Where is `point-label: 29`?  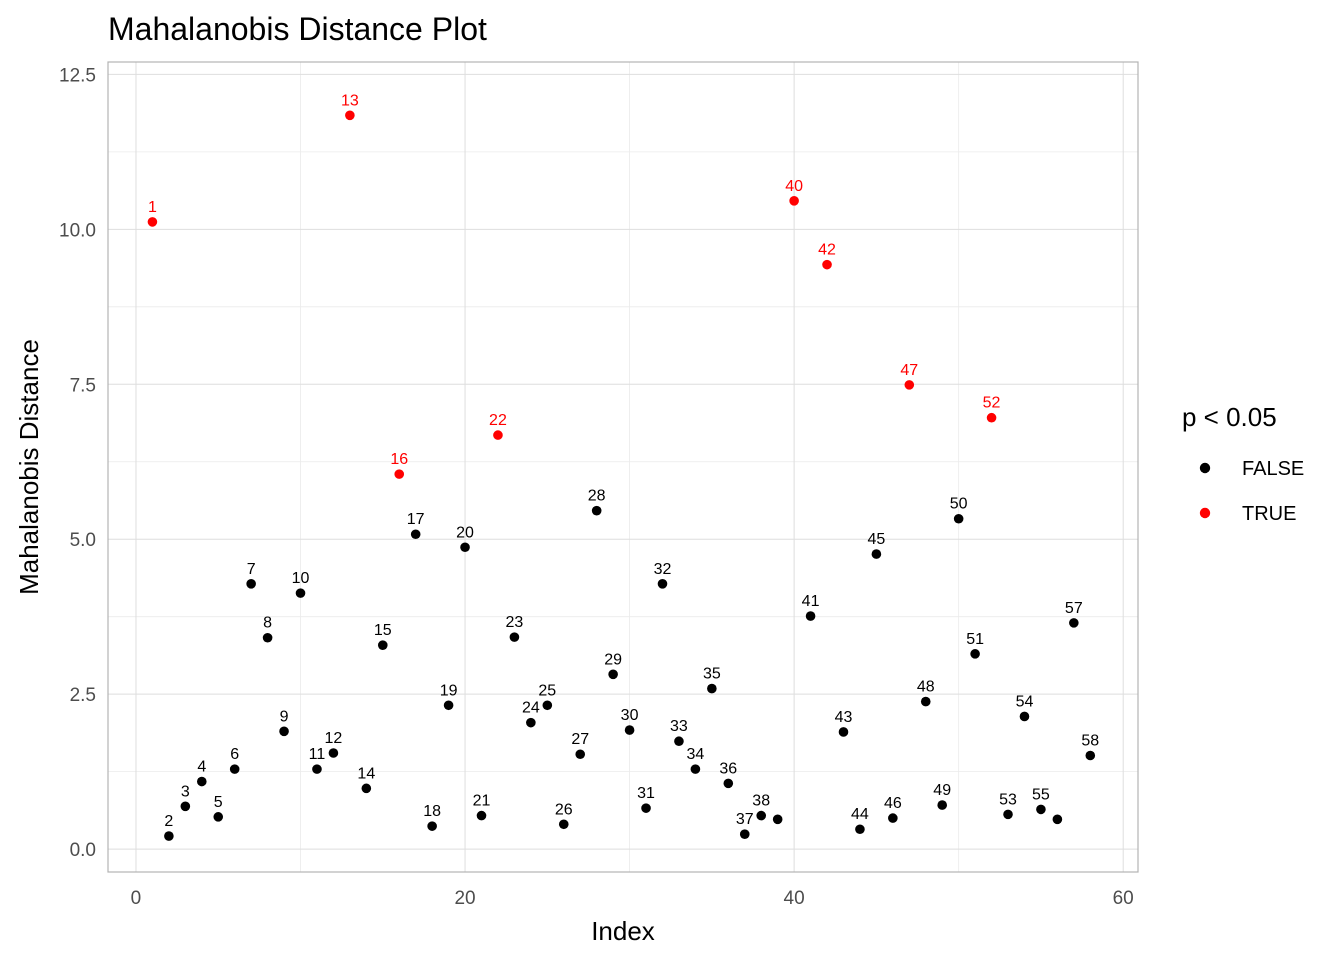 point-label: 29 is located at coordinates (613, 659).